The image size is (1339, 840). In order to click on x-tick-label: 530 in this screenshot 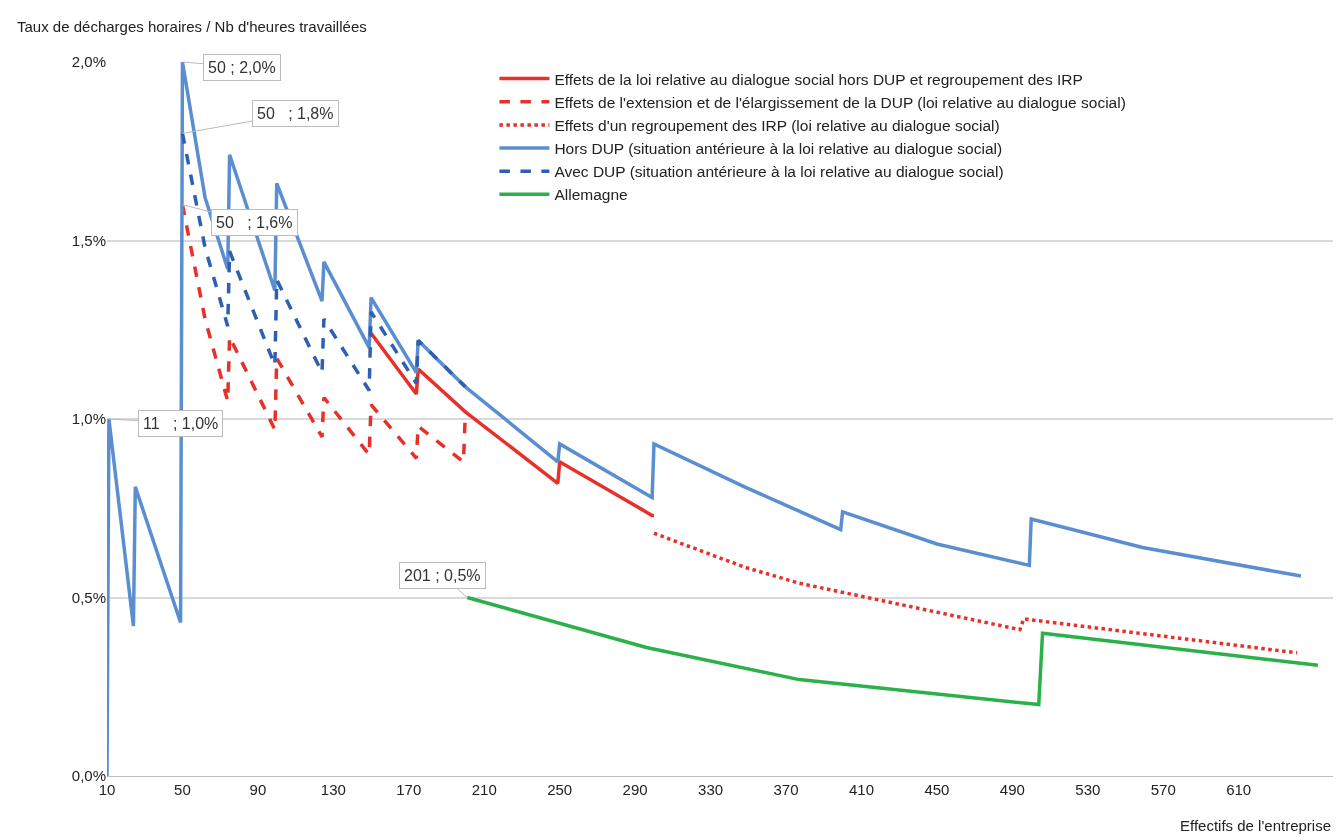, I will do `click(1088, 789)`.